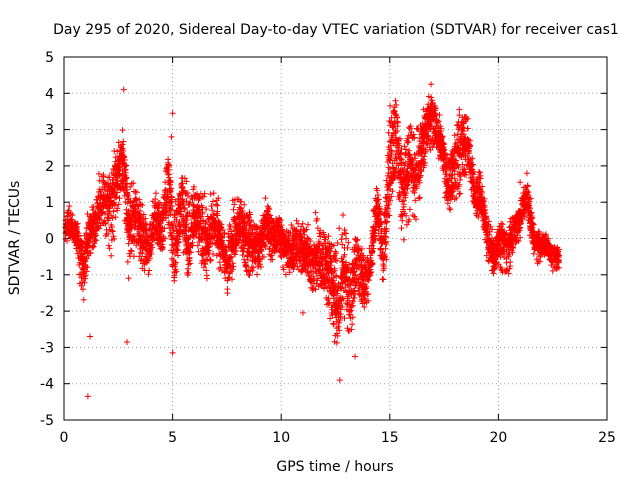 This screenshot has width=640, height=480. Describe the element at coordinates (281, 438) in the screenshot. I see `x-tick-label: 10` at that location.